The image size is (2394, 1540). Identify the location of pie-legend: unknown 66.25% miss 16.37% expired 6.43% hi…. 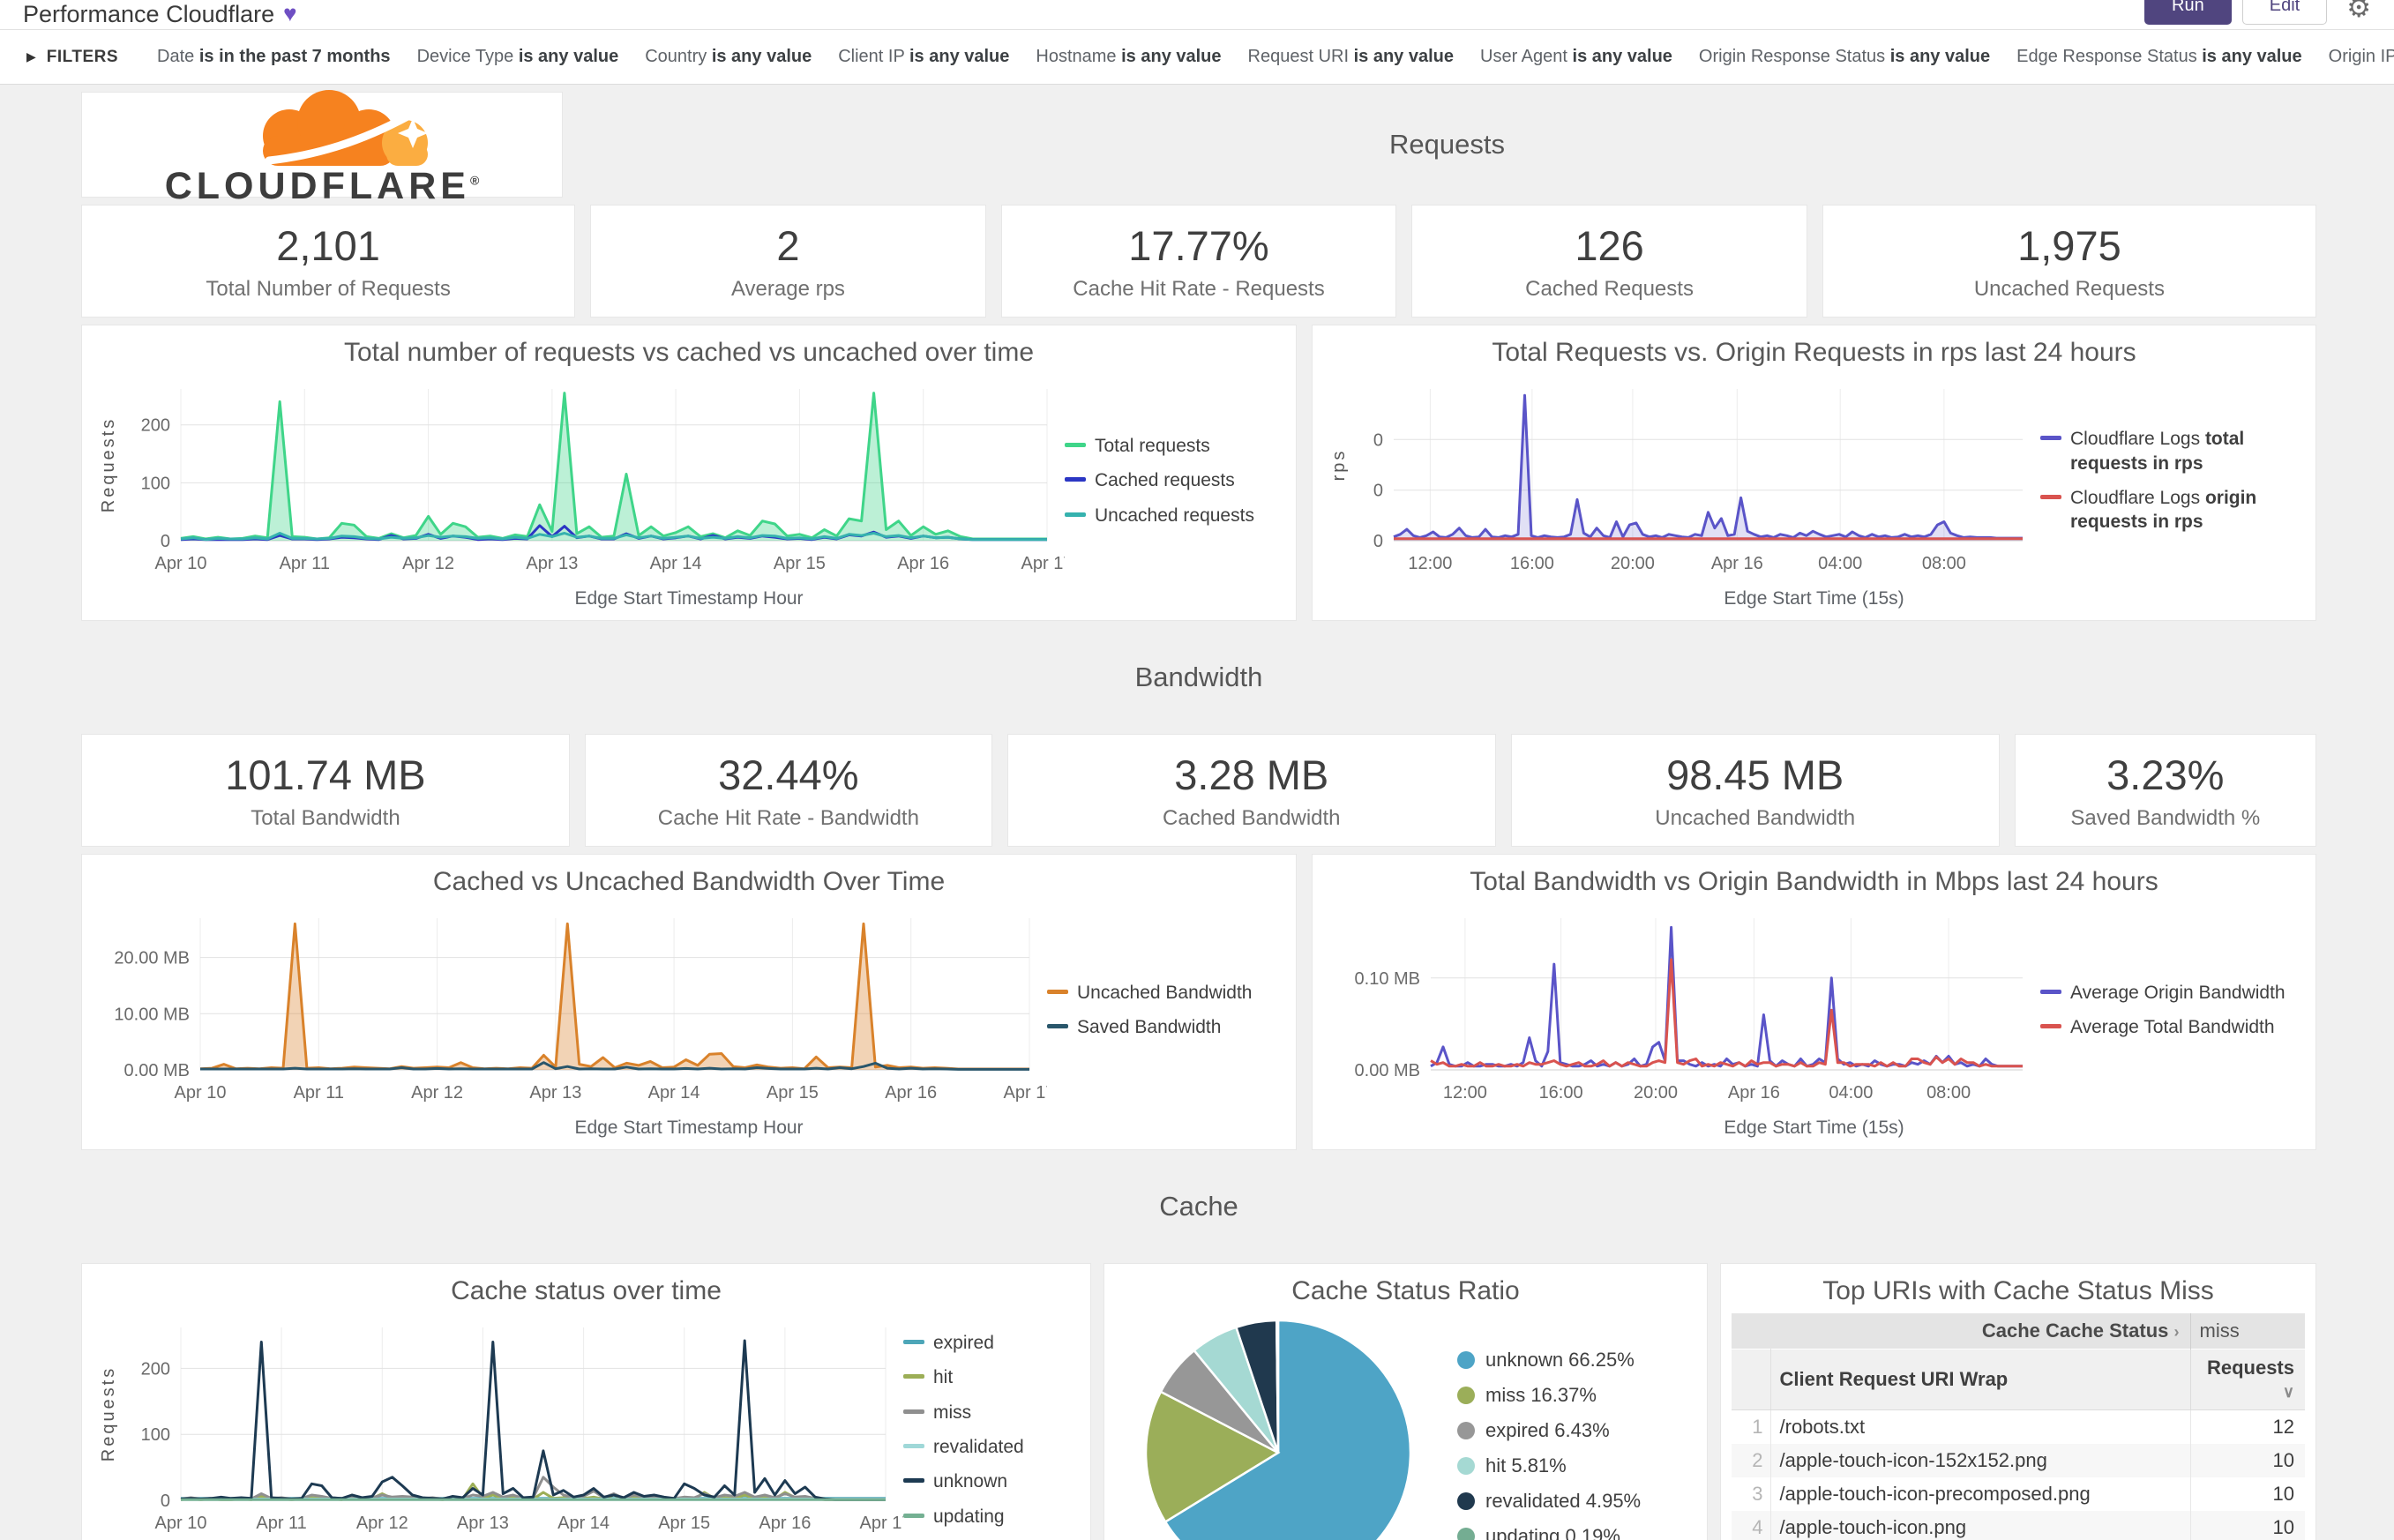
(1541, 1444).